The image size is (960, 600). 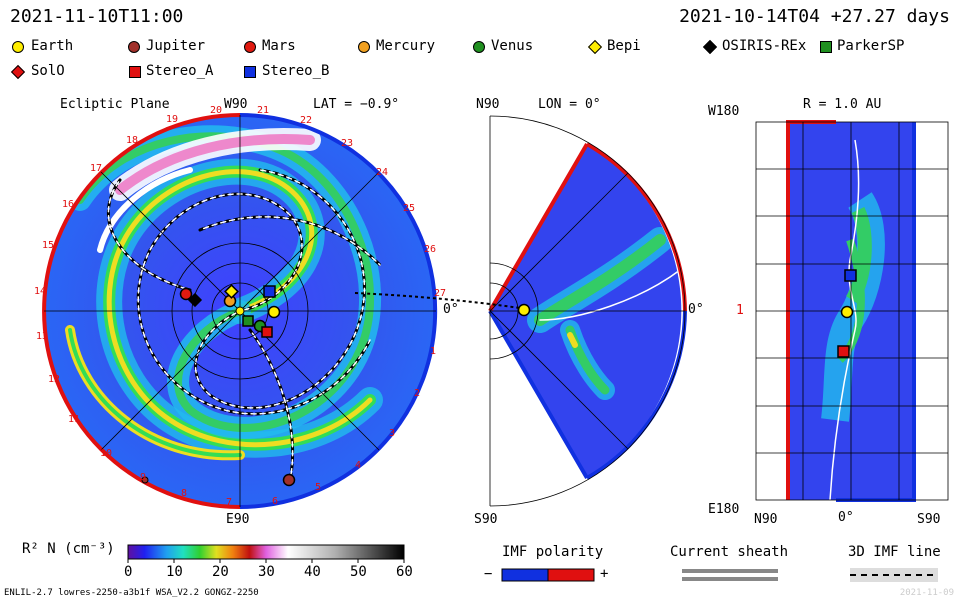 What do you see at coordinates (97, 16) in the screenshot?
I see `model-time: 2021-11-10T11:00` at bounding box center [97, 16].